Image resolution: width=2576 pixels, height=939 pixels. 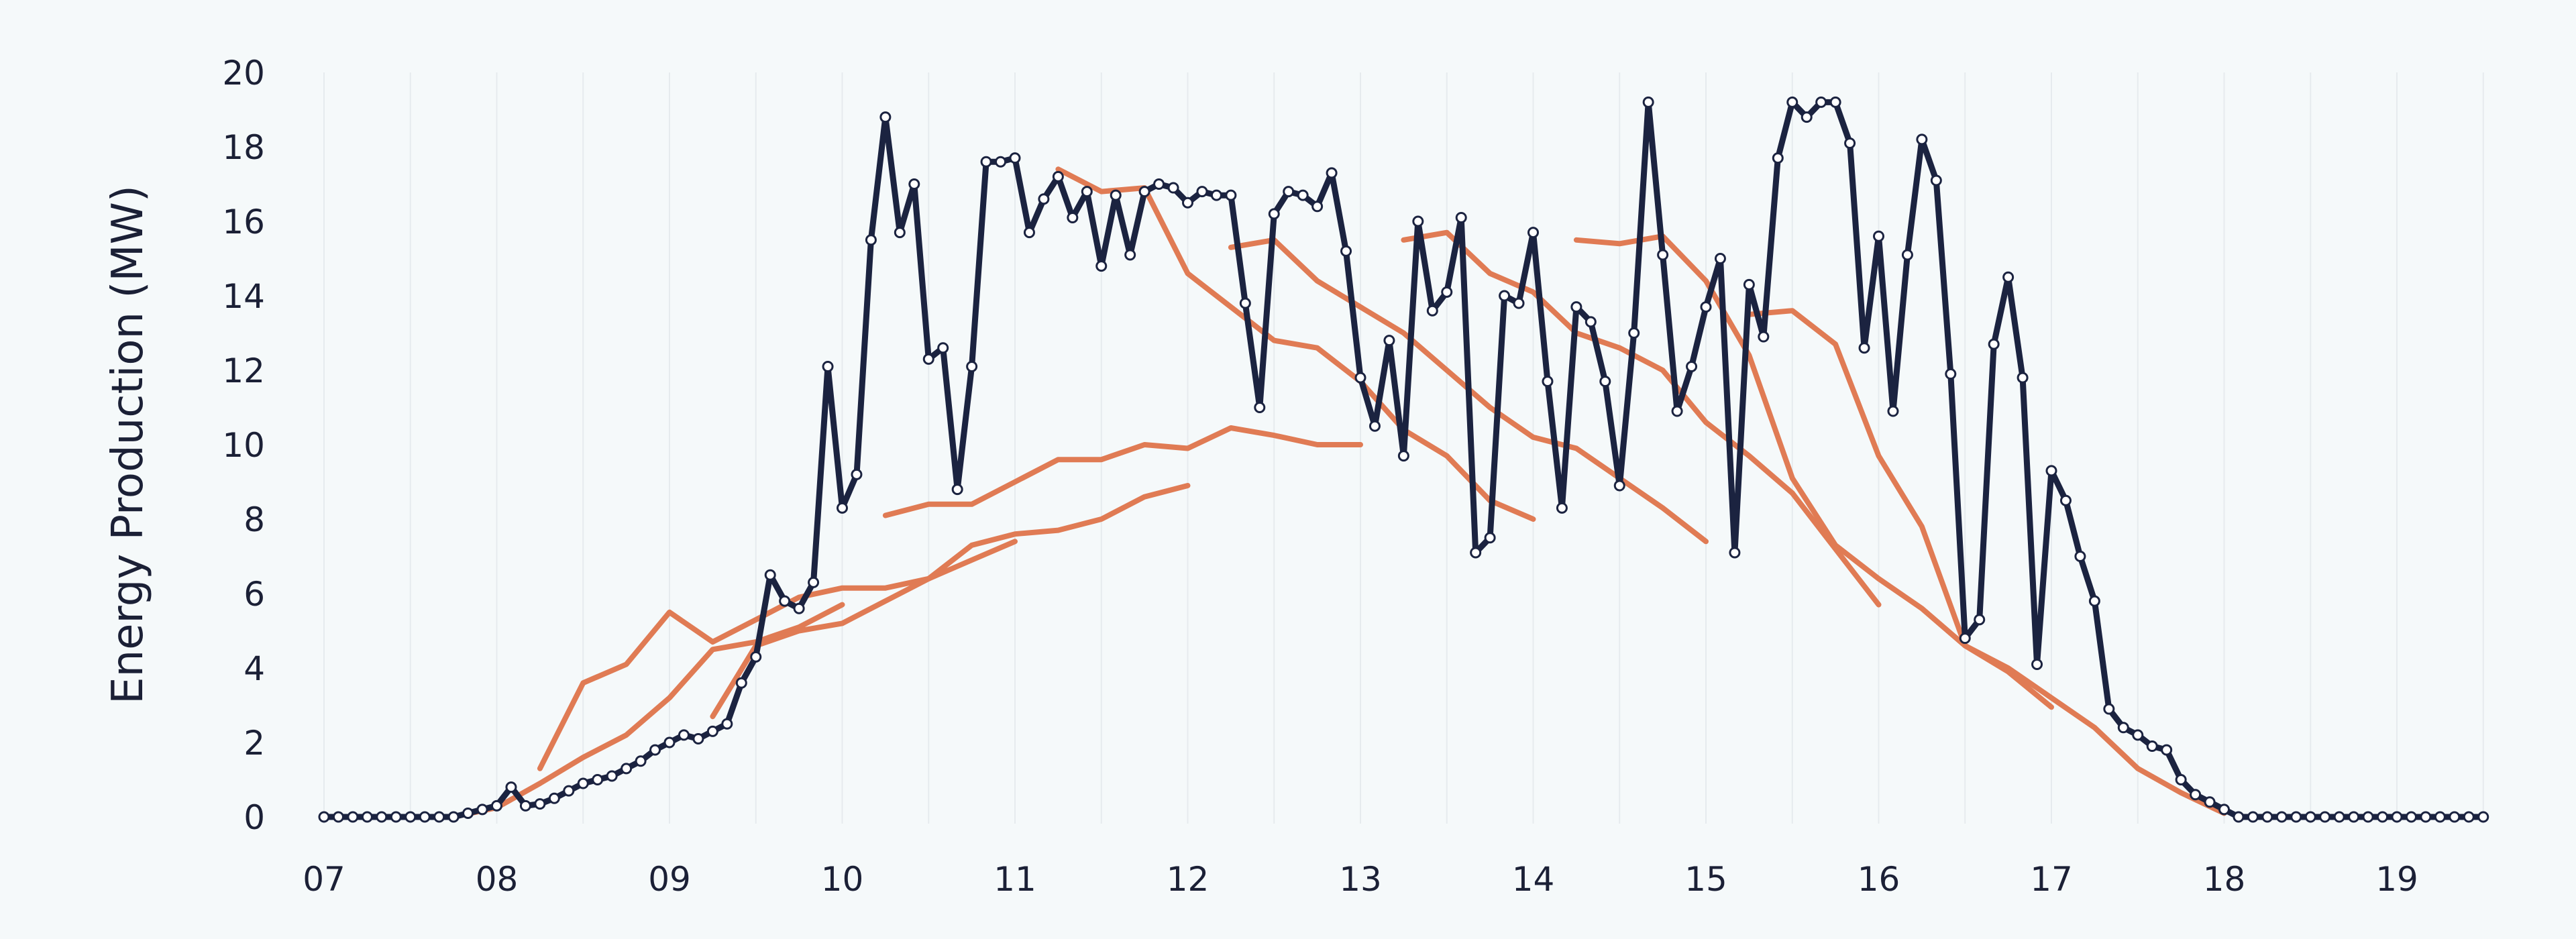 What do you see at coordinates (243, 296) in the screenshot?
I see `y-tick-label: 14` at bounding box center [243, 296].